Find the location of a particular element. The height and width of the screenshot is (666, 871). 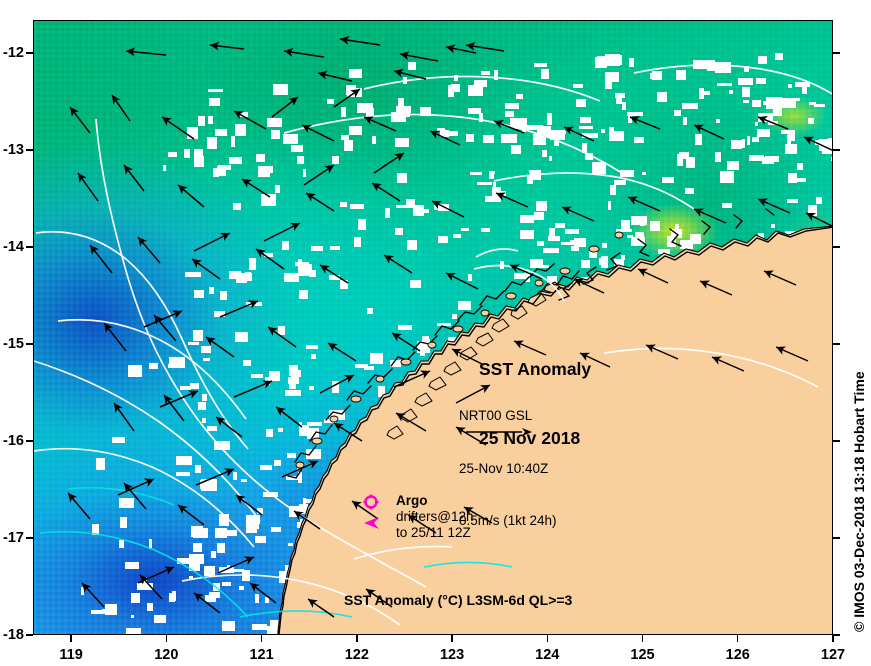

x-axis-tick-label: 127 is located at coordinates (833, 655).